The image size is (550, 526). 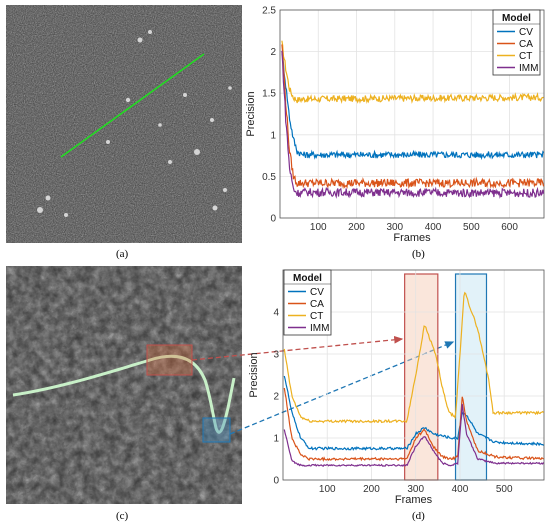 What do you see at coordinates (471, 377) in the screenshot?
I see `highlight-band-blue` at bounding box center [471, 377].